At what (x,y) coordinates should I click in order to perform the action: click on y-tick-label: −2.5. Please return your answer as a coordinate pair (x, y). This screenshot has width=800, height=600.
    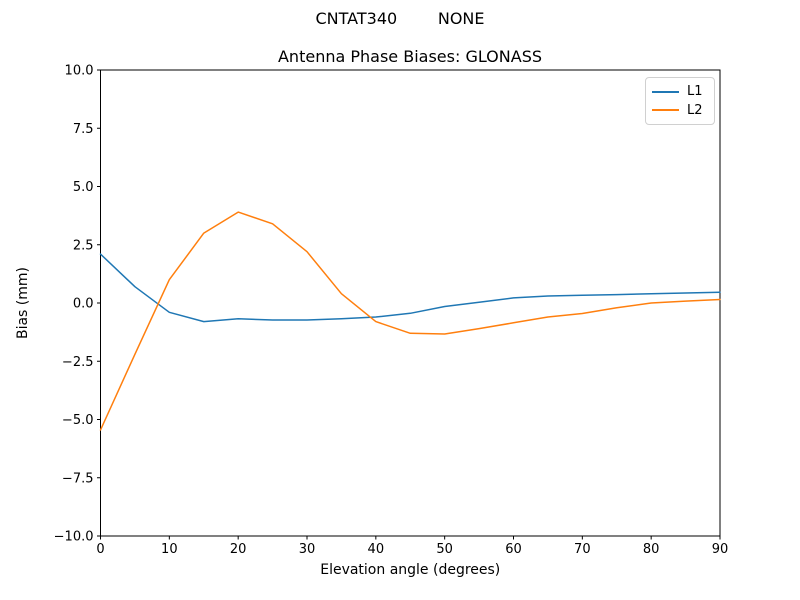
    Looking at the image, I should click on (78, 362).